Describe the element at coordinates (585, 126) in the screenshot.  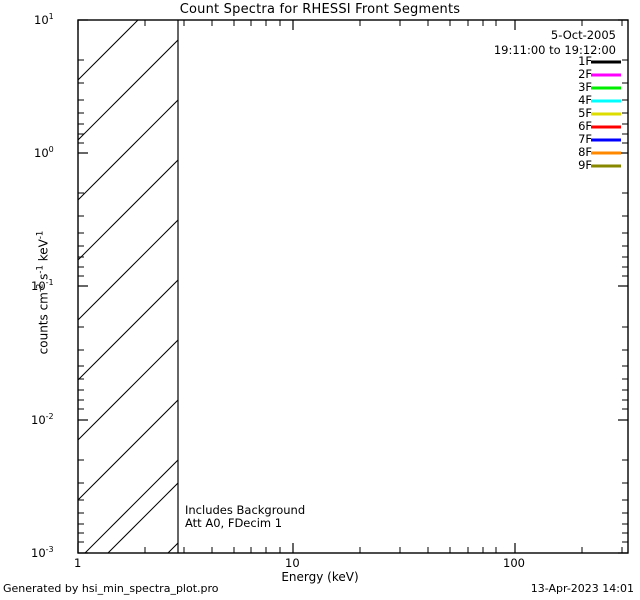
I see `legend-label-6F: 6F` at that location.